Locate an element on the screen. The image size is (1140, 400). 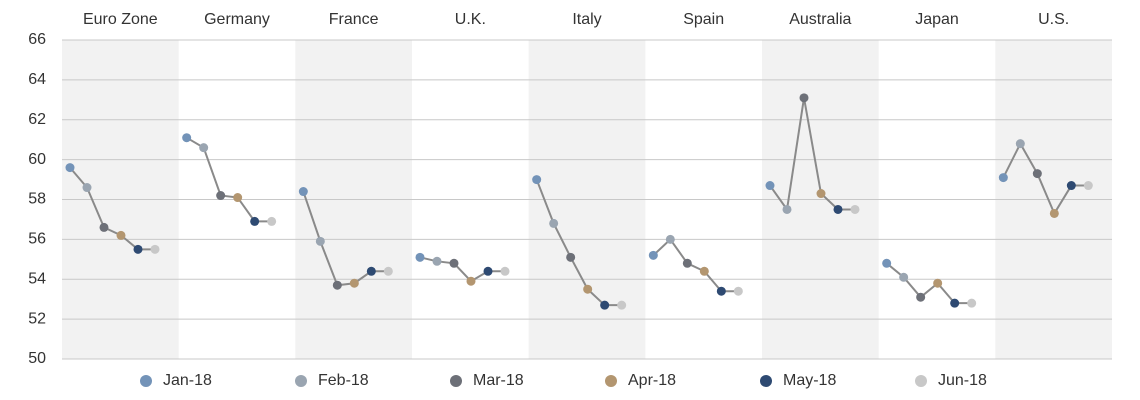
panel-title: Australia is located at coordinates (820, 19).